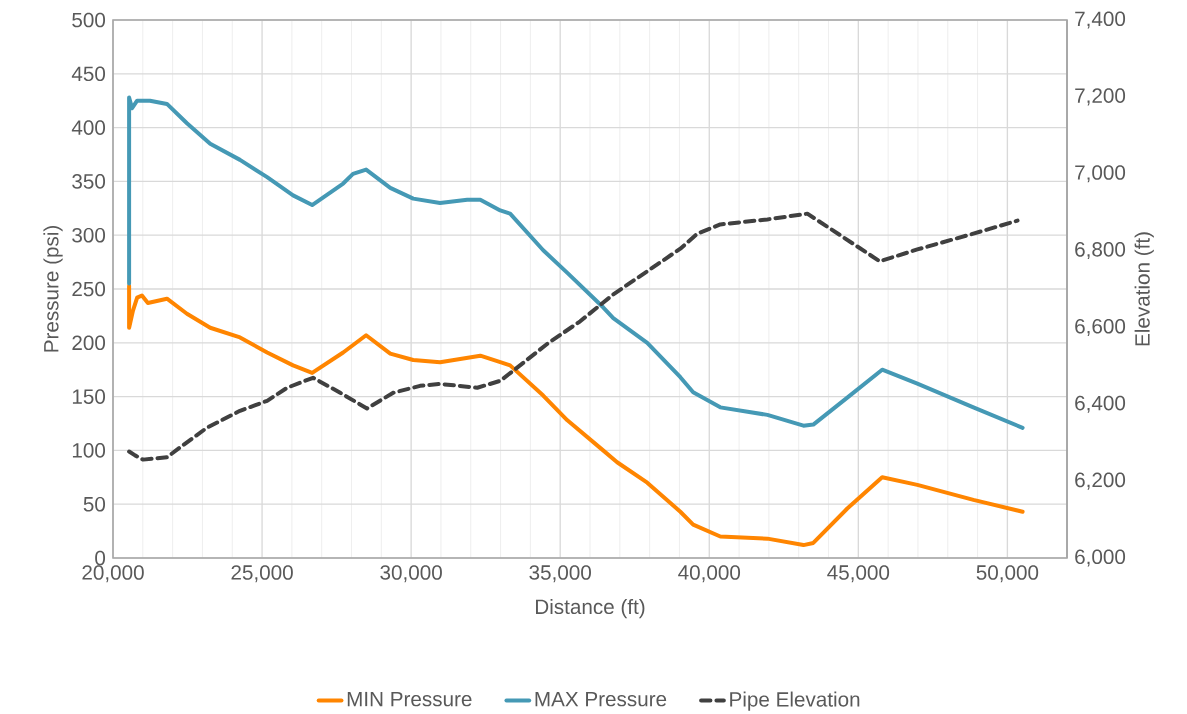 Image resolution: width=1187 pixels, height=714 pixels. What do you see at coordinates (858, 574) in the screenshot?
I see `x-tick-label: 45,000` at bounding box center [858, 574].